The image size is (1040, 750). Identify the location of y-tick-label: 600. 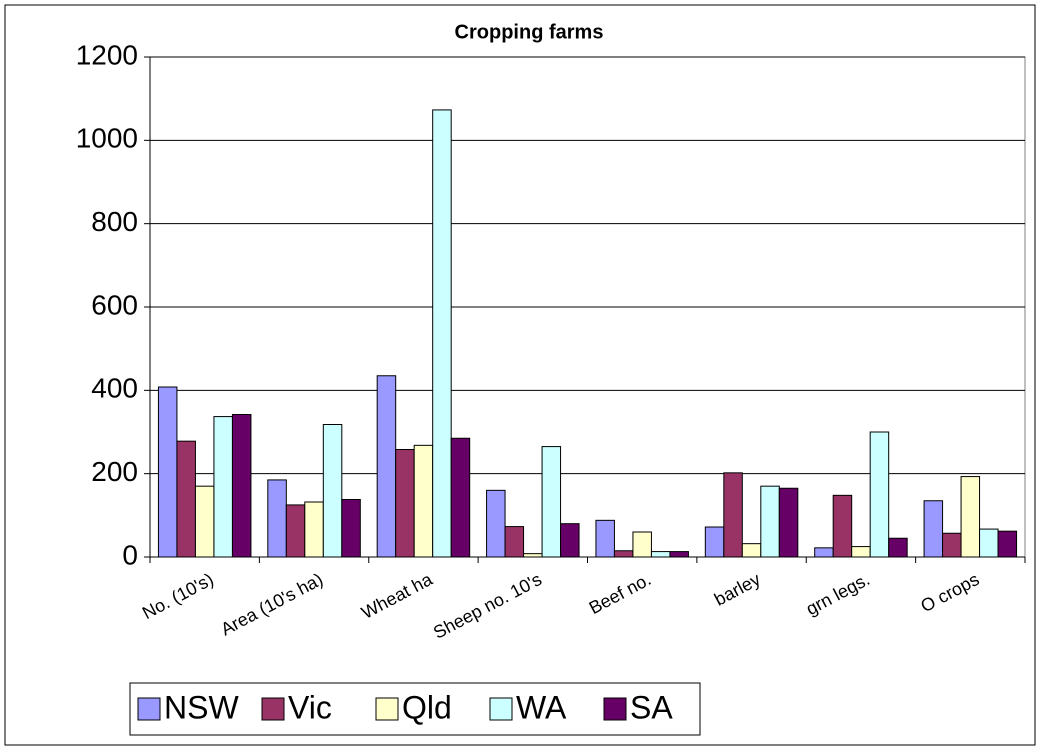
(114, 304).